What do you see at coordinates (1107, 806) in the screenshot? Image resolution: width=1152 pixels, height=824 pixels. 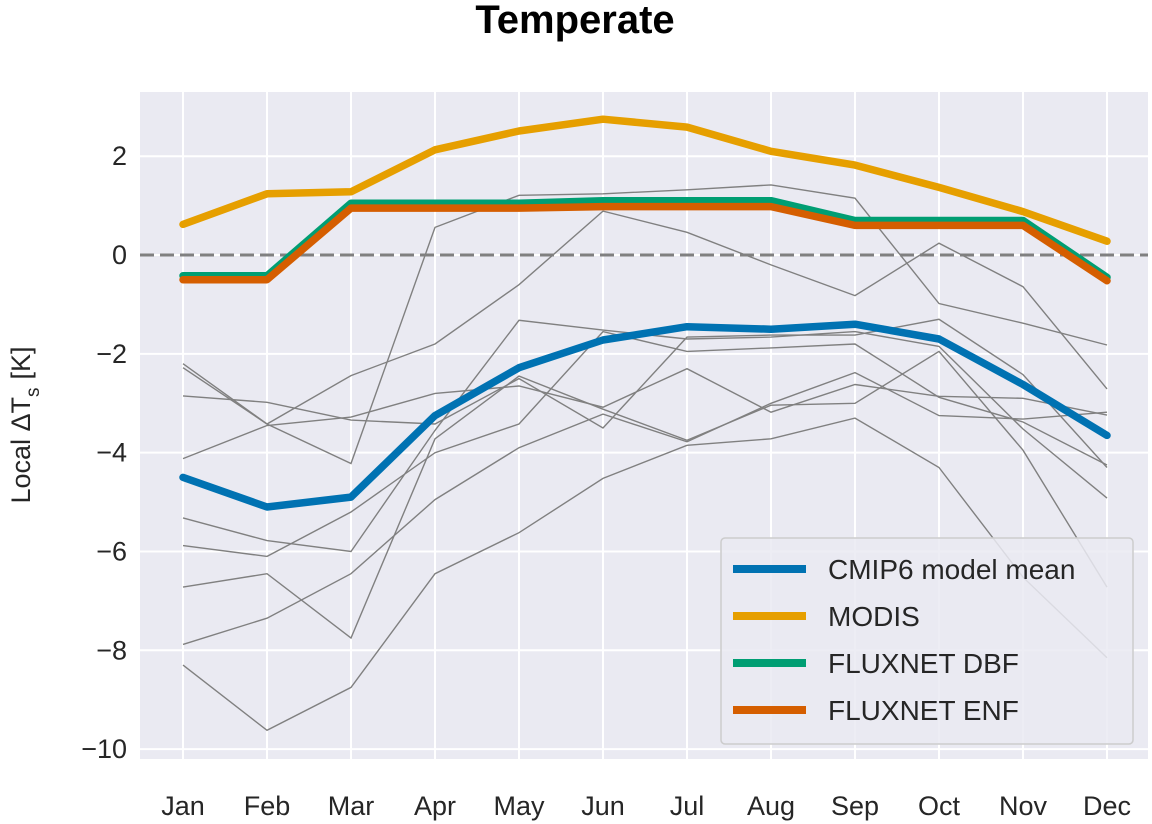 I see `x-tick-label: Dec` at bounding box center [1107, 806].